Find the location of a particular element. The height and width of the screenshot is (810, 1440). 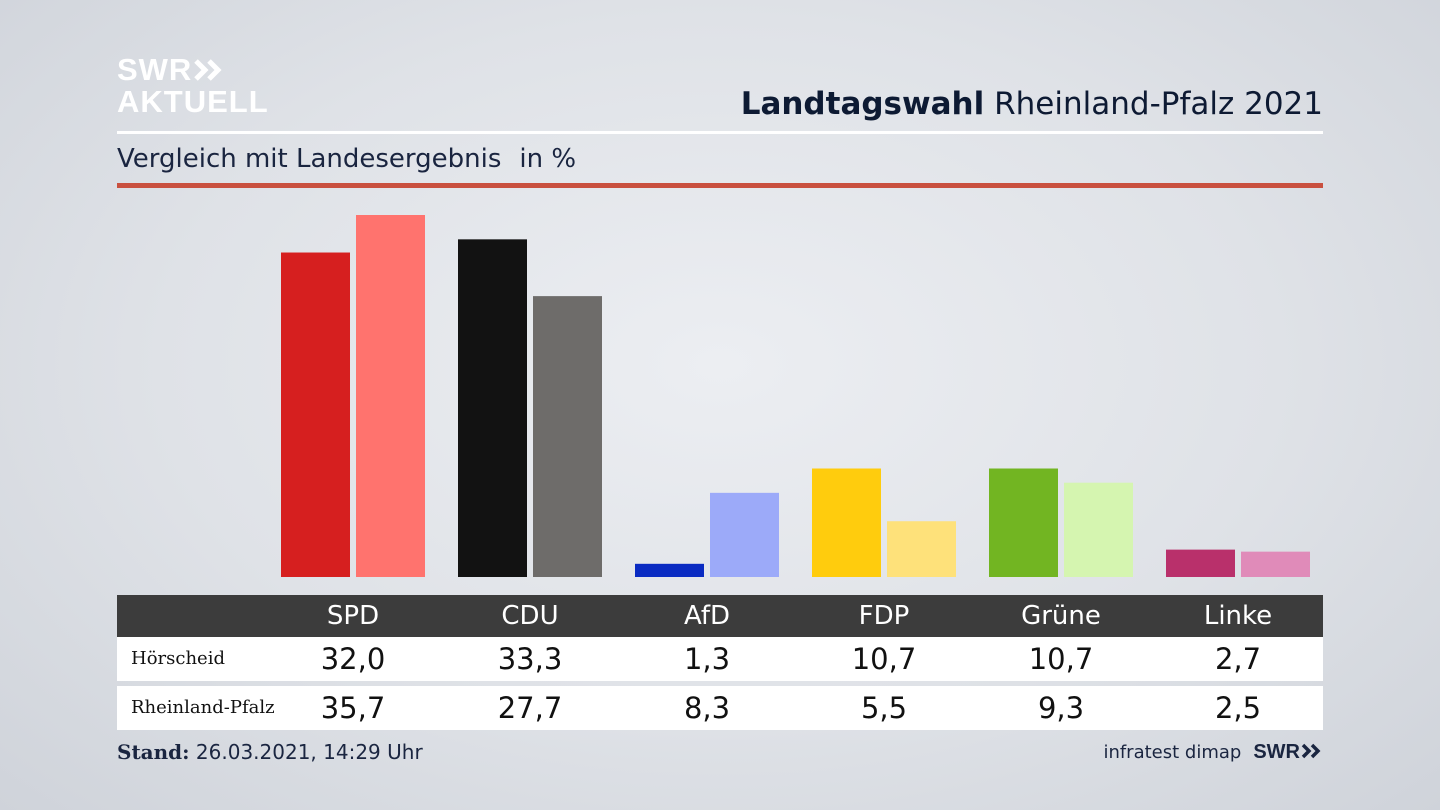

value-afd: 1,3 is located at coordinates (707, 659).